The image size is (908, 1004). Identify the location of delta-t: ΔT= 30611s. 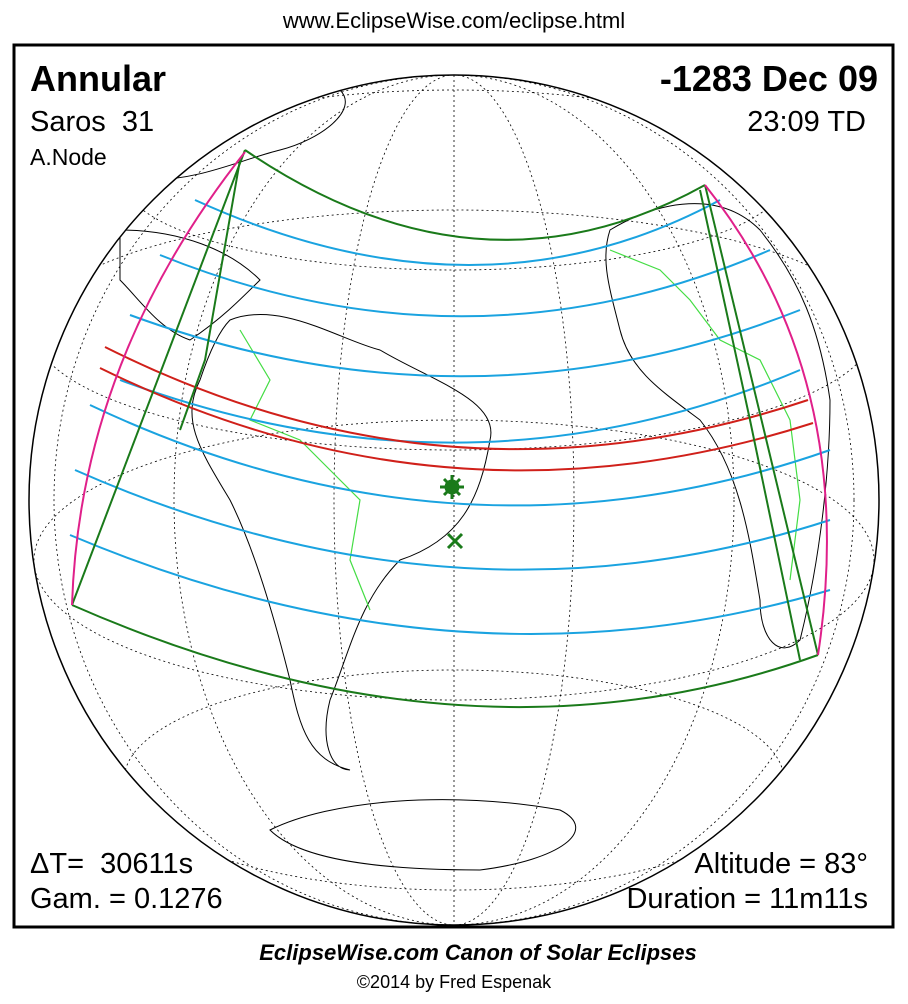
(111, 864).